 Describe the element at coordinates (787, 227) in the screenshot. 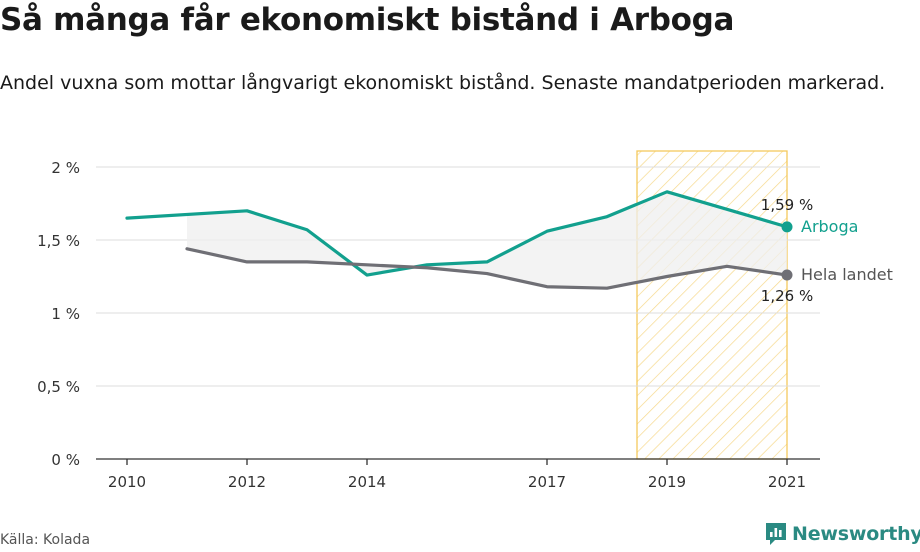

I see `series-end-point-arboga` at that location.